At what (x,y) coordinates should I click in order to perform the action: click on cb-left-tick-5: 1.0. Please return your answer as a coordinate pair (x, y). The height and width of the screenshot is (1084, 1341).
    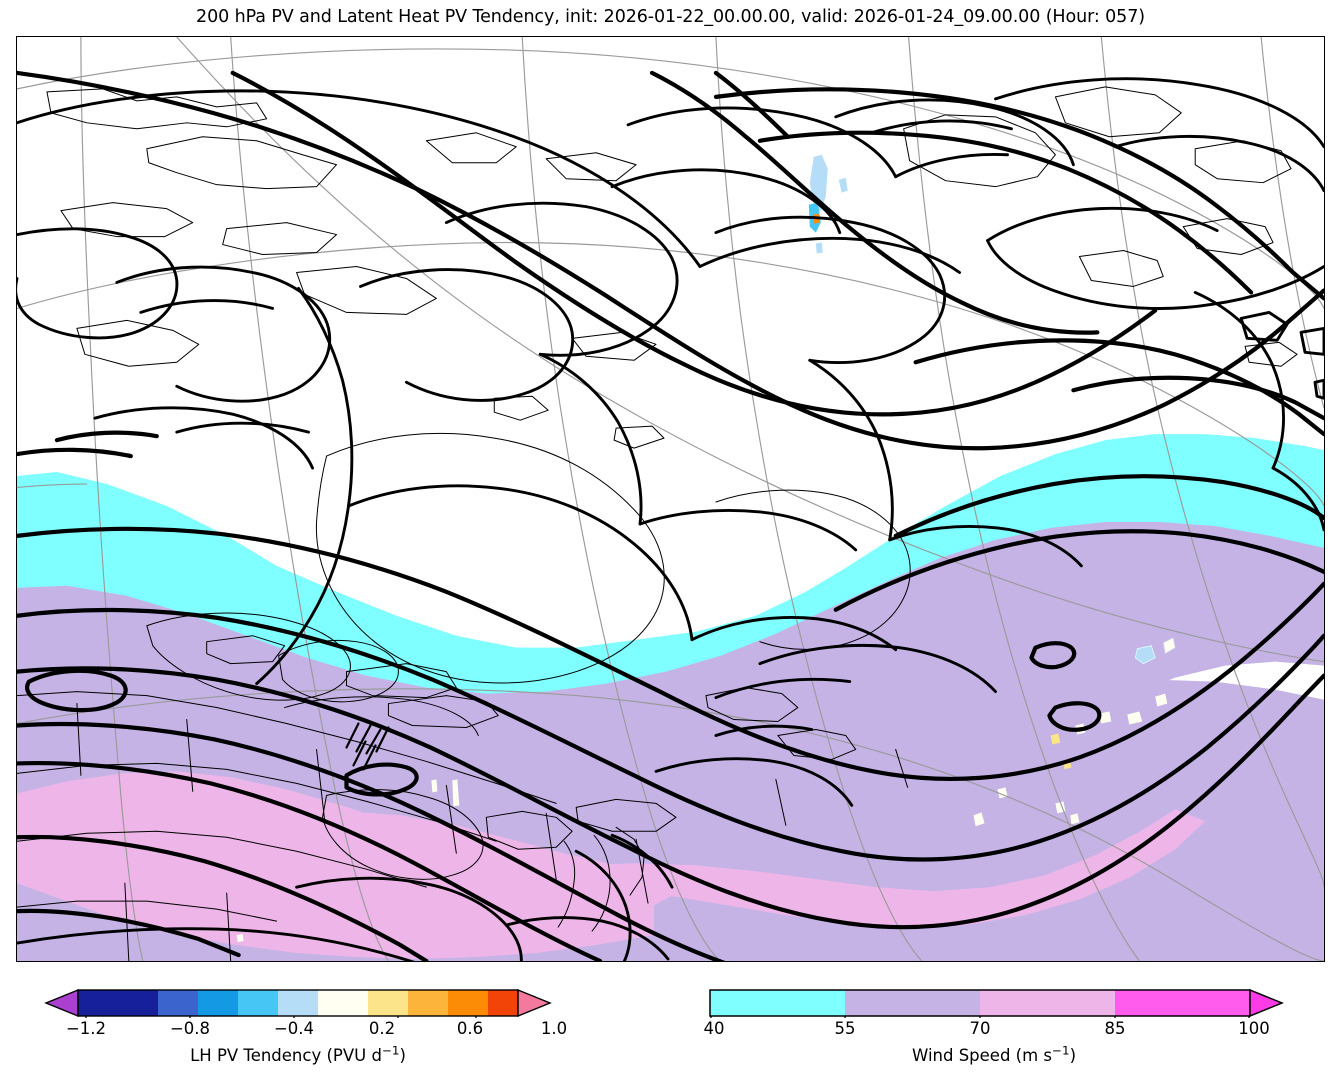
    Looking at the image, I should click on (554, 1028).